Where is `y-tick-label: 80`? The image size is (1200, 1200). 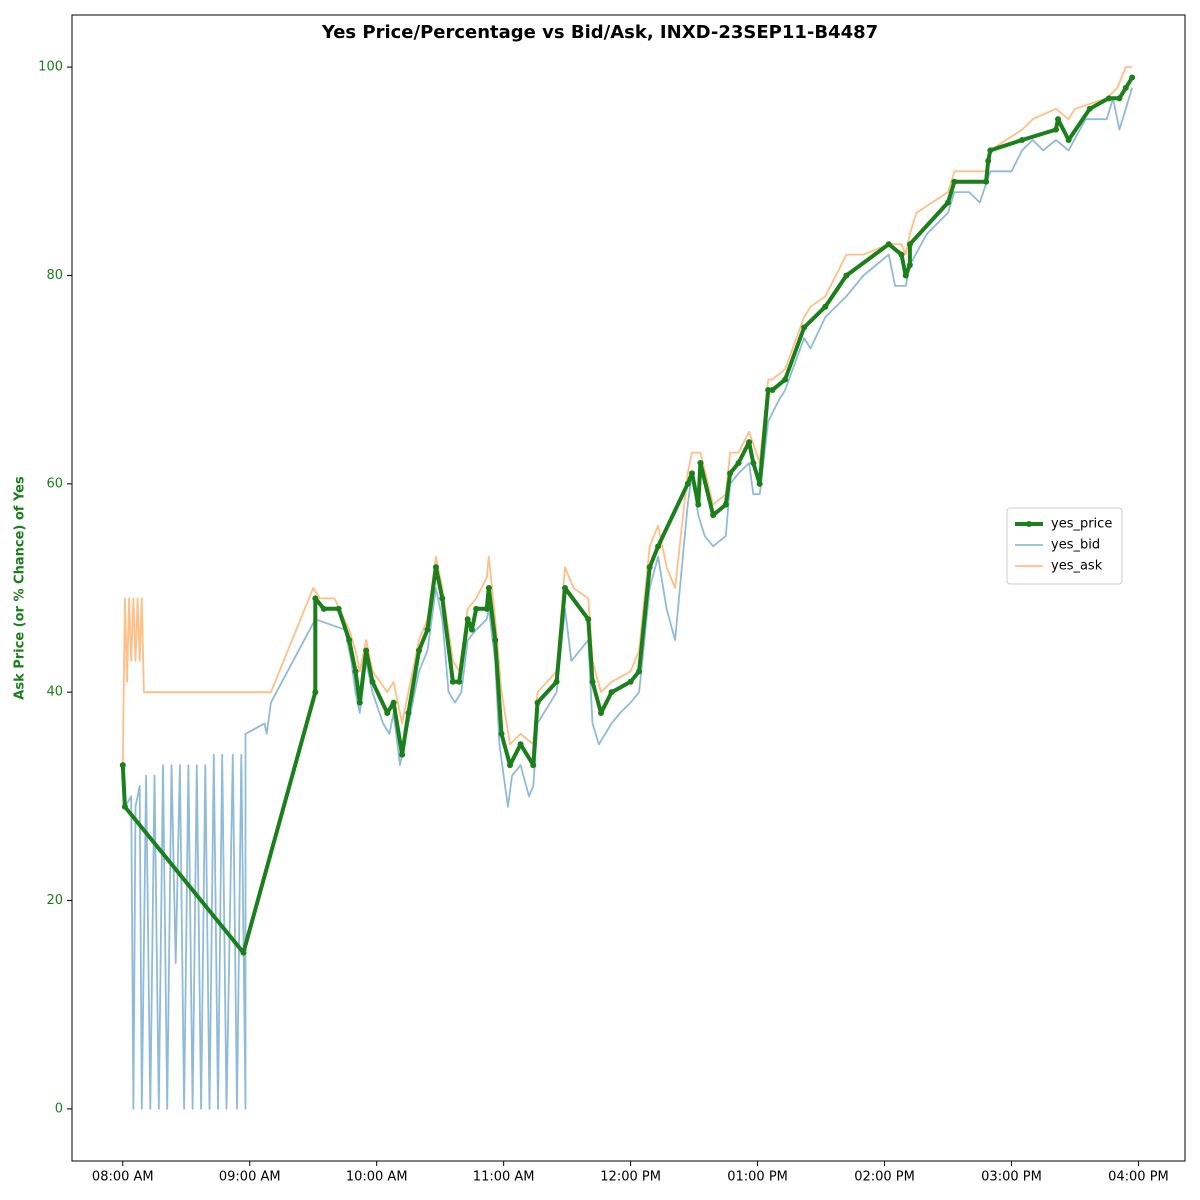 y-tick-label: 80 is located at coordinates (54, 275).